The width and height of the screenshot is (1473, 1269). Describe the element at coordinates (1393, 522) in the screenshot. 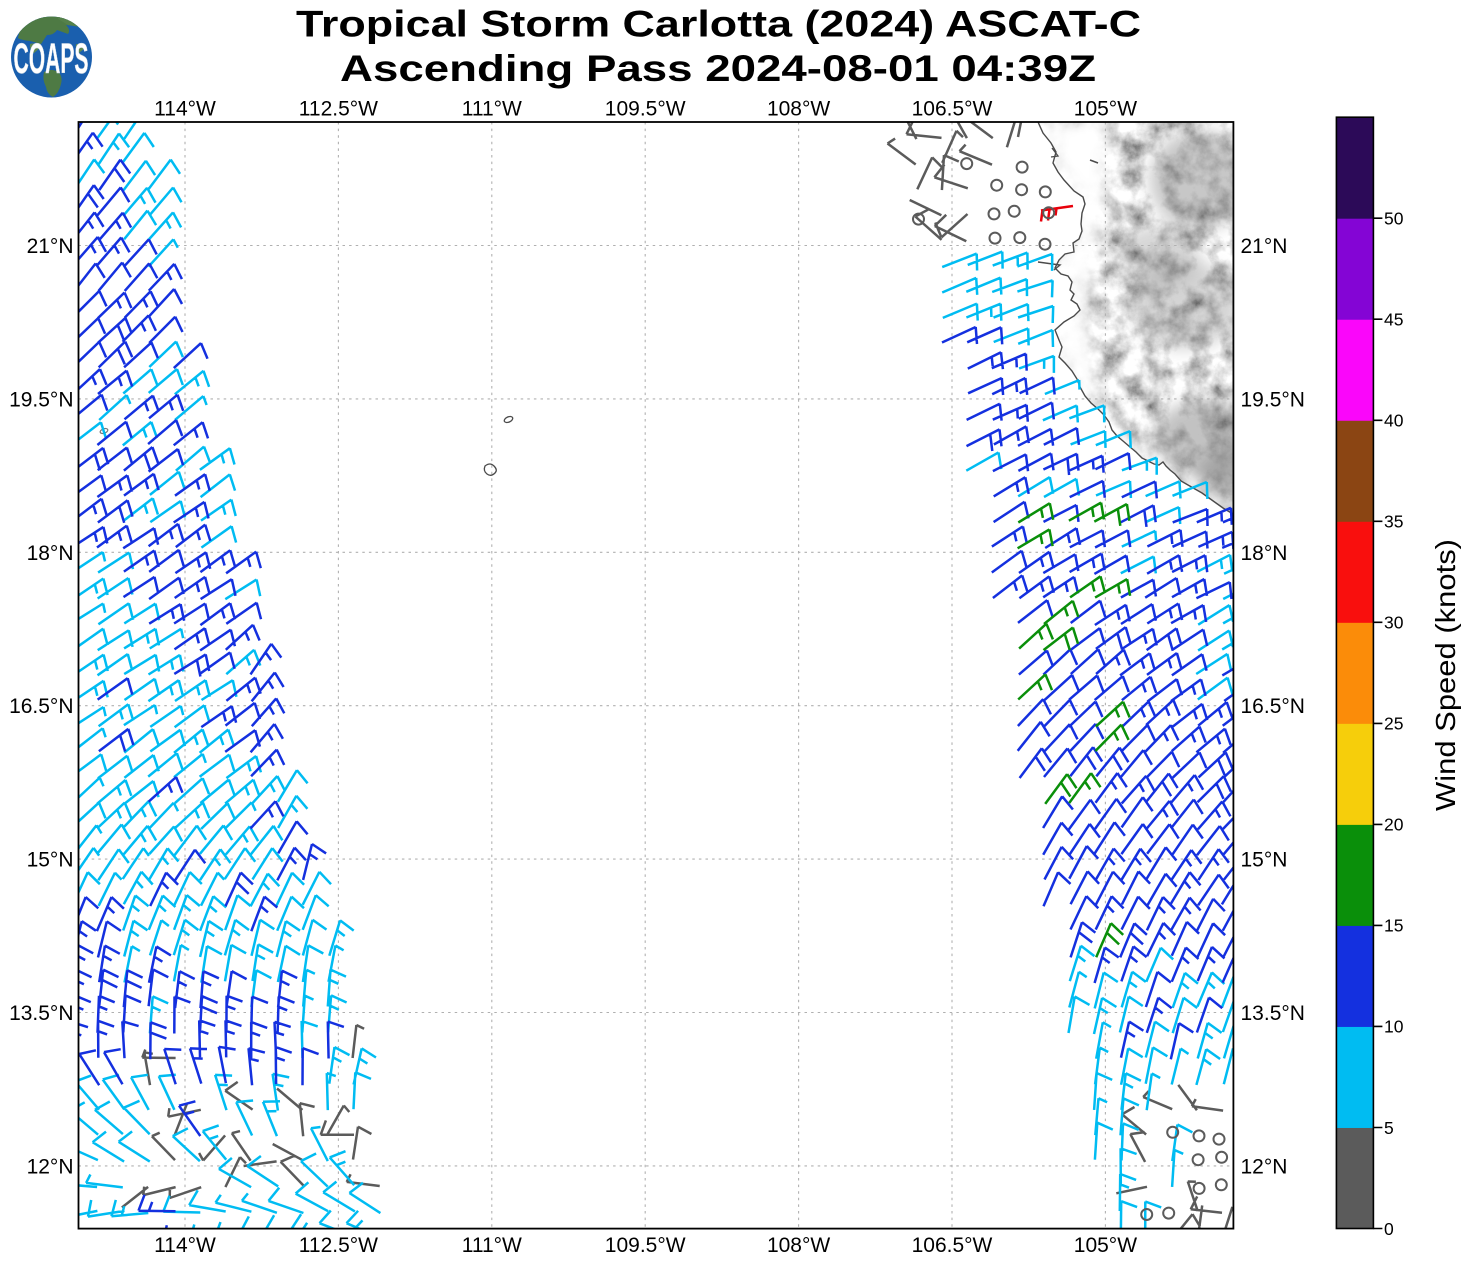

I see `svg-text: 35` at that location.